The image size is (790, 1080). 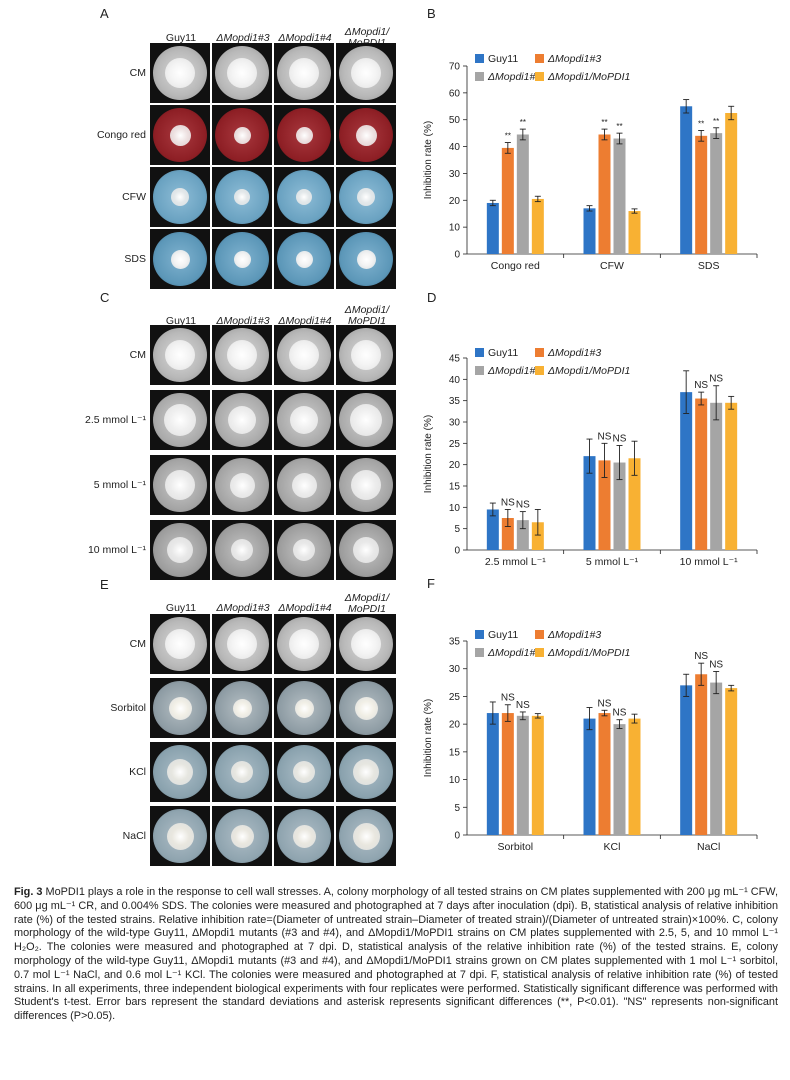 I want to click on row-label: Congo red, so click(x=121, y=135).